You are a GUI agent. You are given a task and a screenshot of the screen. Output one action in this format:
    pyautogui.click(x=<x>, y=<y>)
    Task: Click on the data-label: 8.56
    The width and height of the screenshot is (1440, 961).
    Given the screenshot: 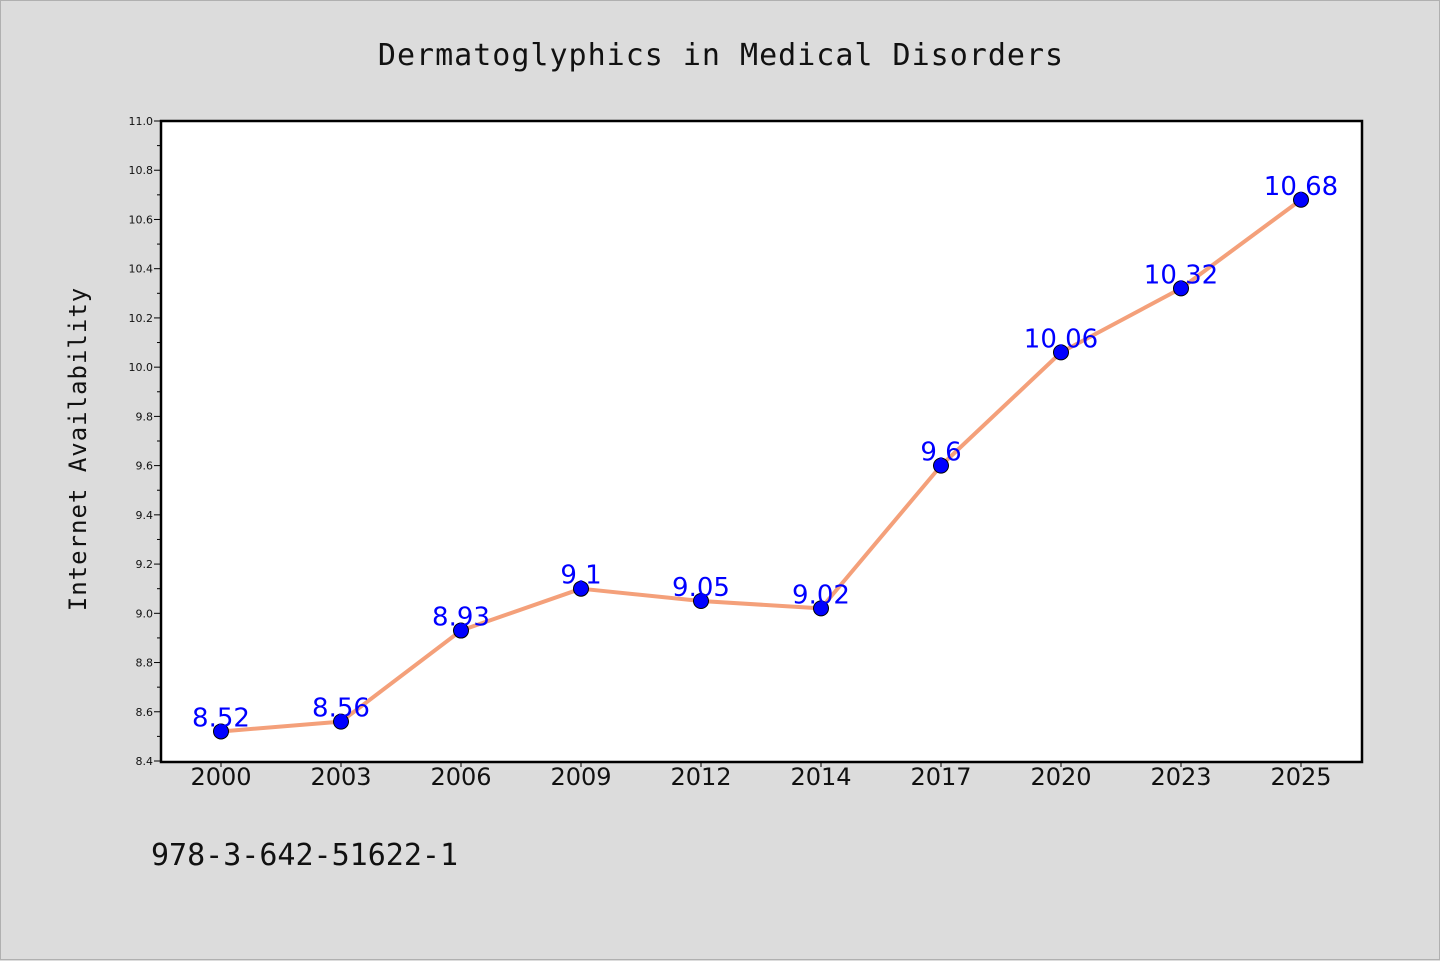 What is the action you would take?
    pyautogui.click(x=341, y=709)
    